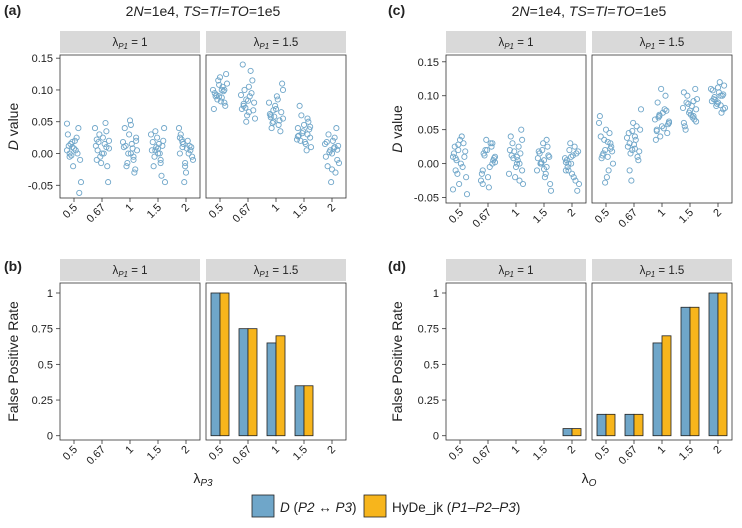  I want to click on y-tick-label: 0.5, so click(431, 365).